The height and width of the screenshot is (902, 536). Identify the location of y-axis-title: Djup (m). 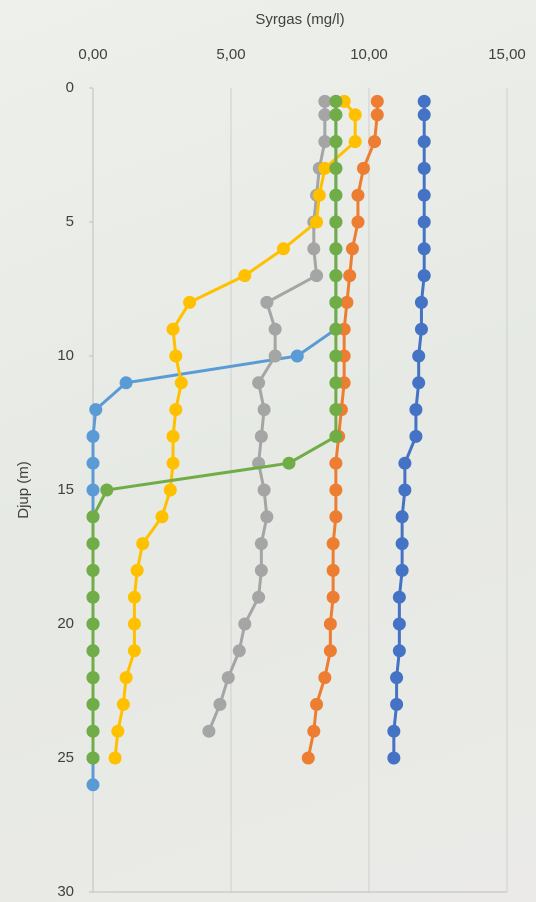
(23, 490).